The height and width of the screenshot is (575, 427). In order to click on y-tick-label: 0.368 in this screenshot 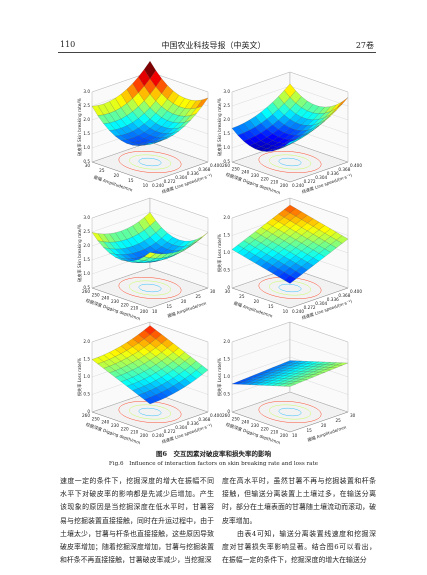, I will do `click(204, 419)`.